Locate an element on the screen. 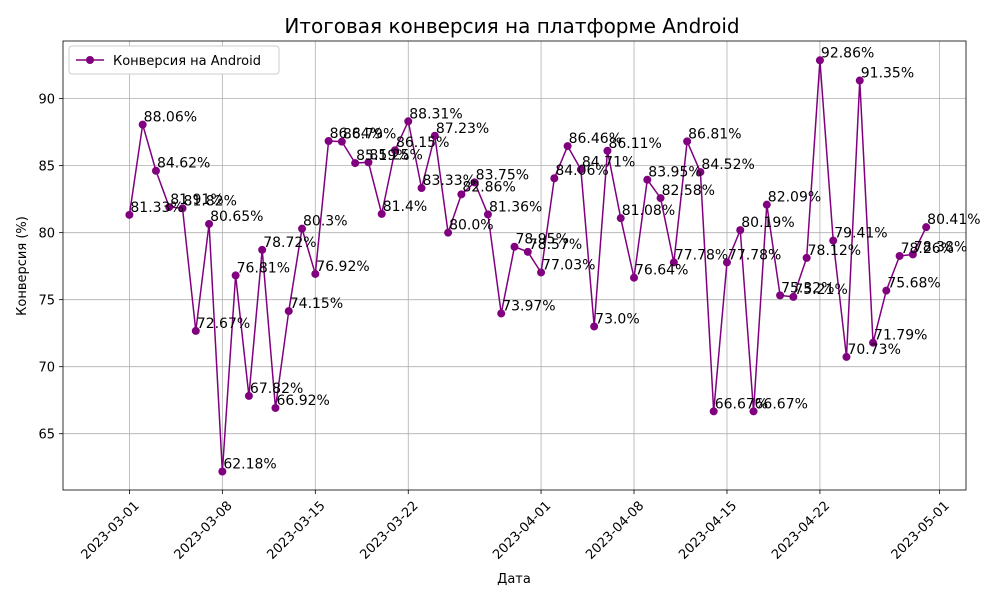 The height and width of the screenshot is (600, 1000). legend: Конверсия на Android is located at coordinates (174, 60).